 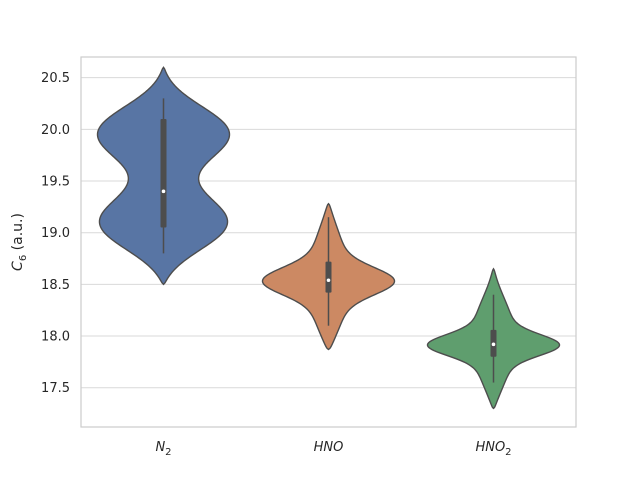 What do you see at coordinates (55, 78) in the screenshot?
I see `y-tick-label: 20.5` at bounding box center [55, 78].